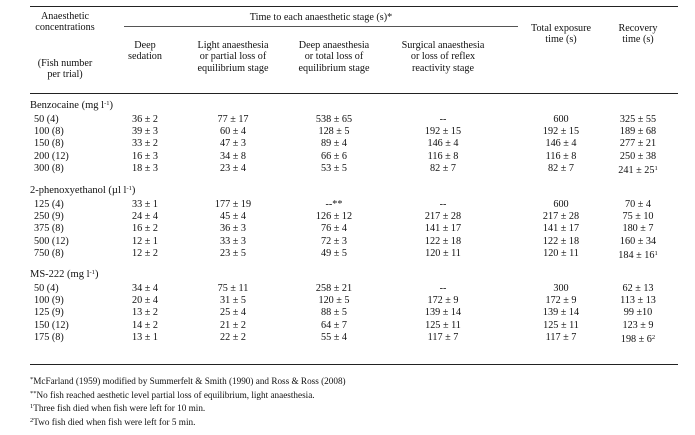 Image resolution: width=695 pixels, height=435 pixels. Describe the element at coordinates (443, 301) in the screenshot. I see `cell-surg: 172 ± 9` at that location.